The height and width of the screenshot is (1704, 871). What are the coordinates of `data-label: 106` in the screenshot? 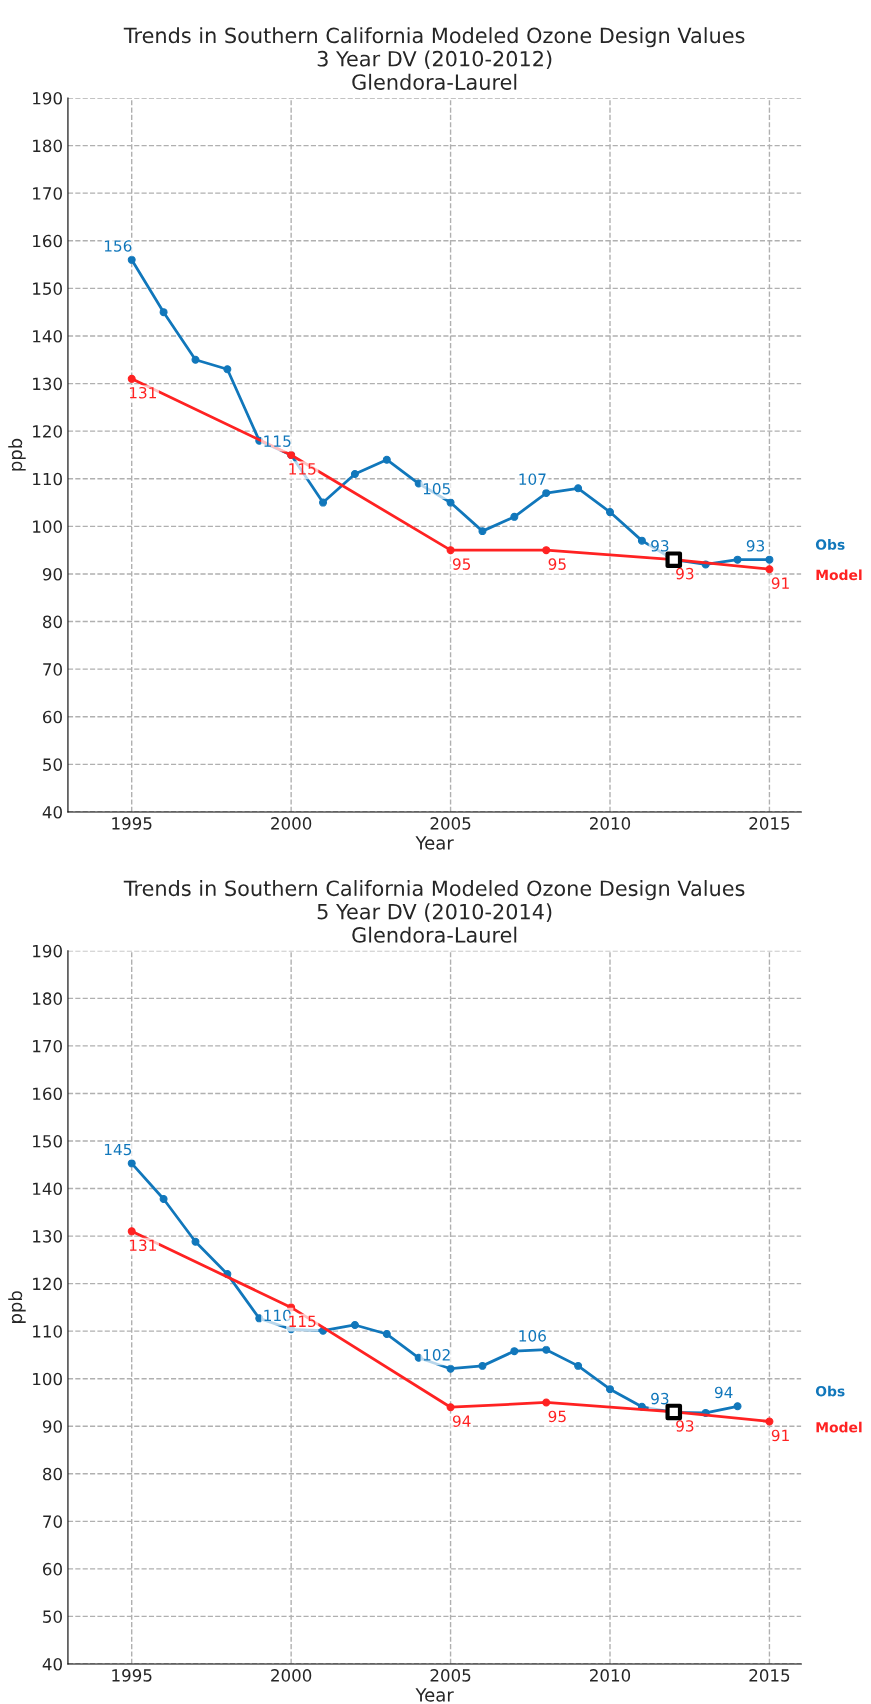 It's located at (532, 1336).